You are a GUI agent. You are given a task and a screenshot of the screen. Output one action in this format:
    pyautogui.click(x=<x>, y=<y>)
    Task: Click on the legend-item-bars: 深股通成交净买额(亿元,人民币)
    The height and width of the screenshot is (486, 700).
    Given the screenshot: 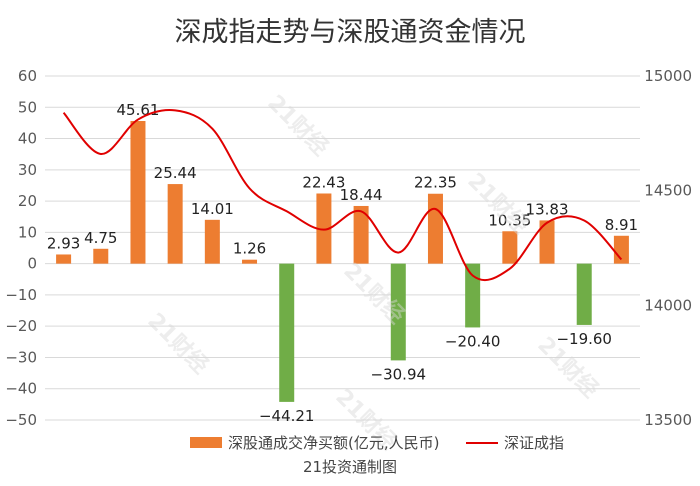 What is the action you would take?
    pyautogui.click(x=314, y=442)
    